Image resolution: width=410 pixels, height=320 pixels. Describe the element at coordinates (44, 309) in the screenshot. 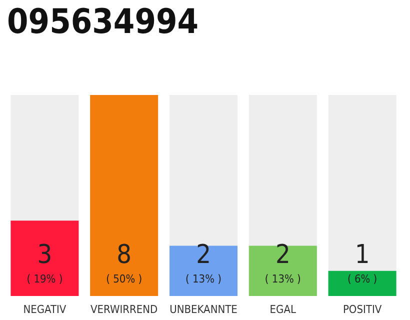

I see `x-tick-label: NEGATIV` at that location.